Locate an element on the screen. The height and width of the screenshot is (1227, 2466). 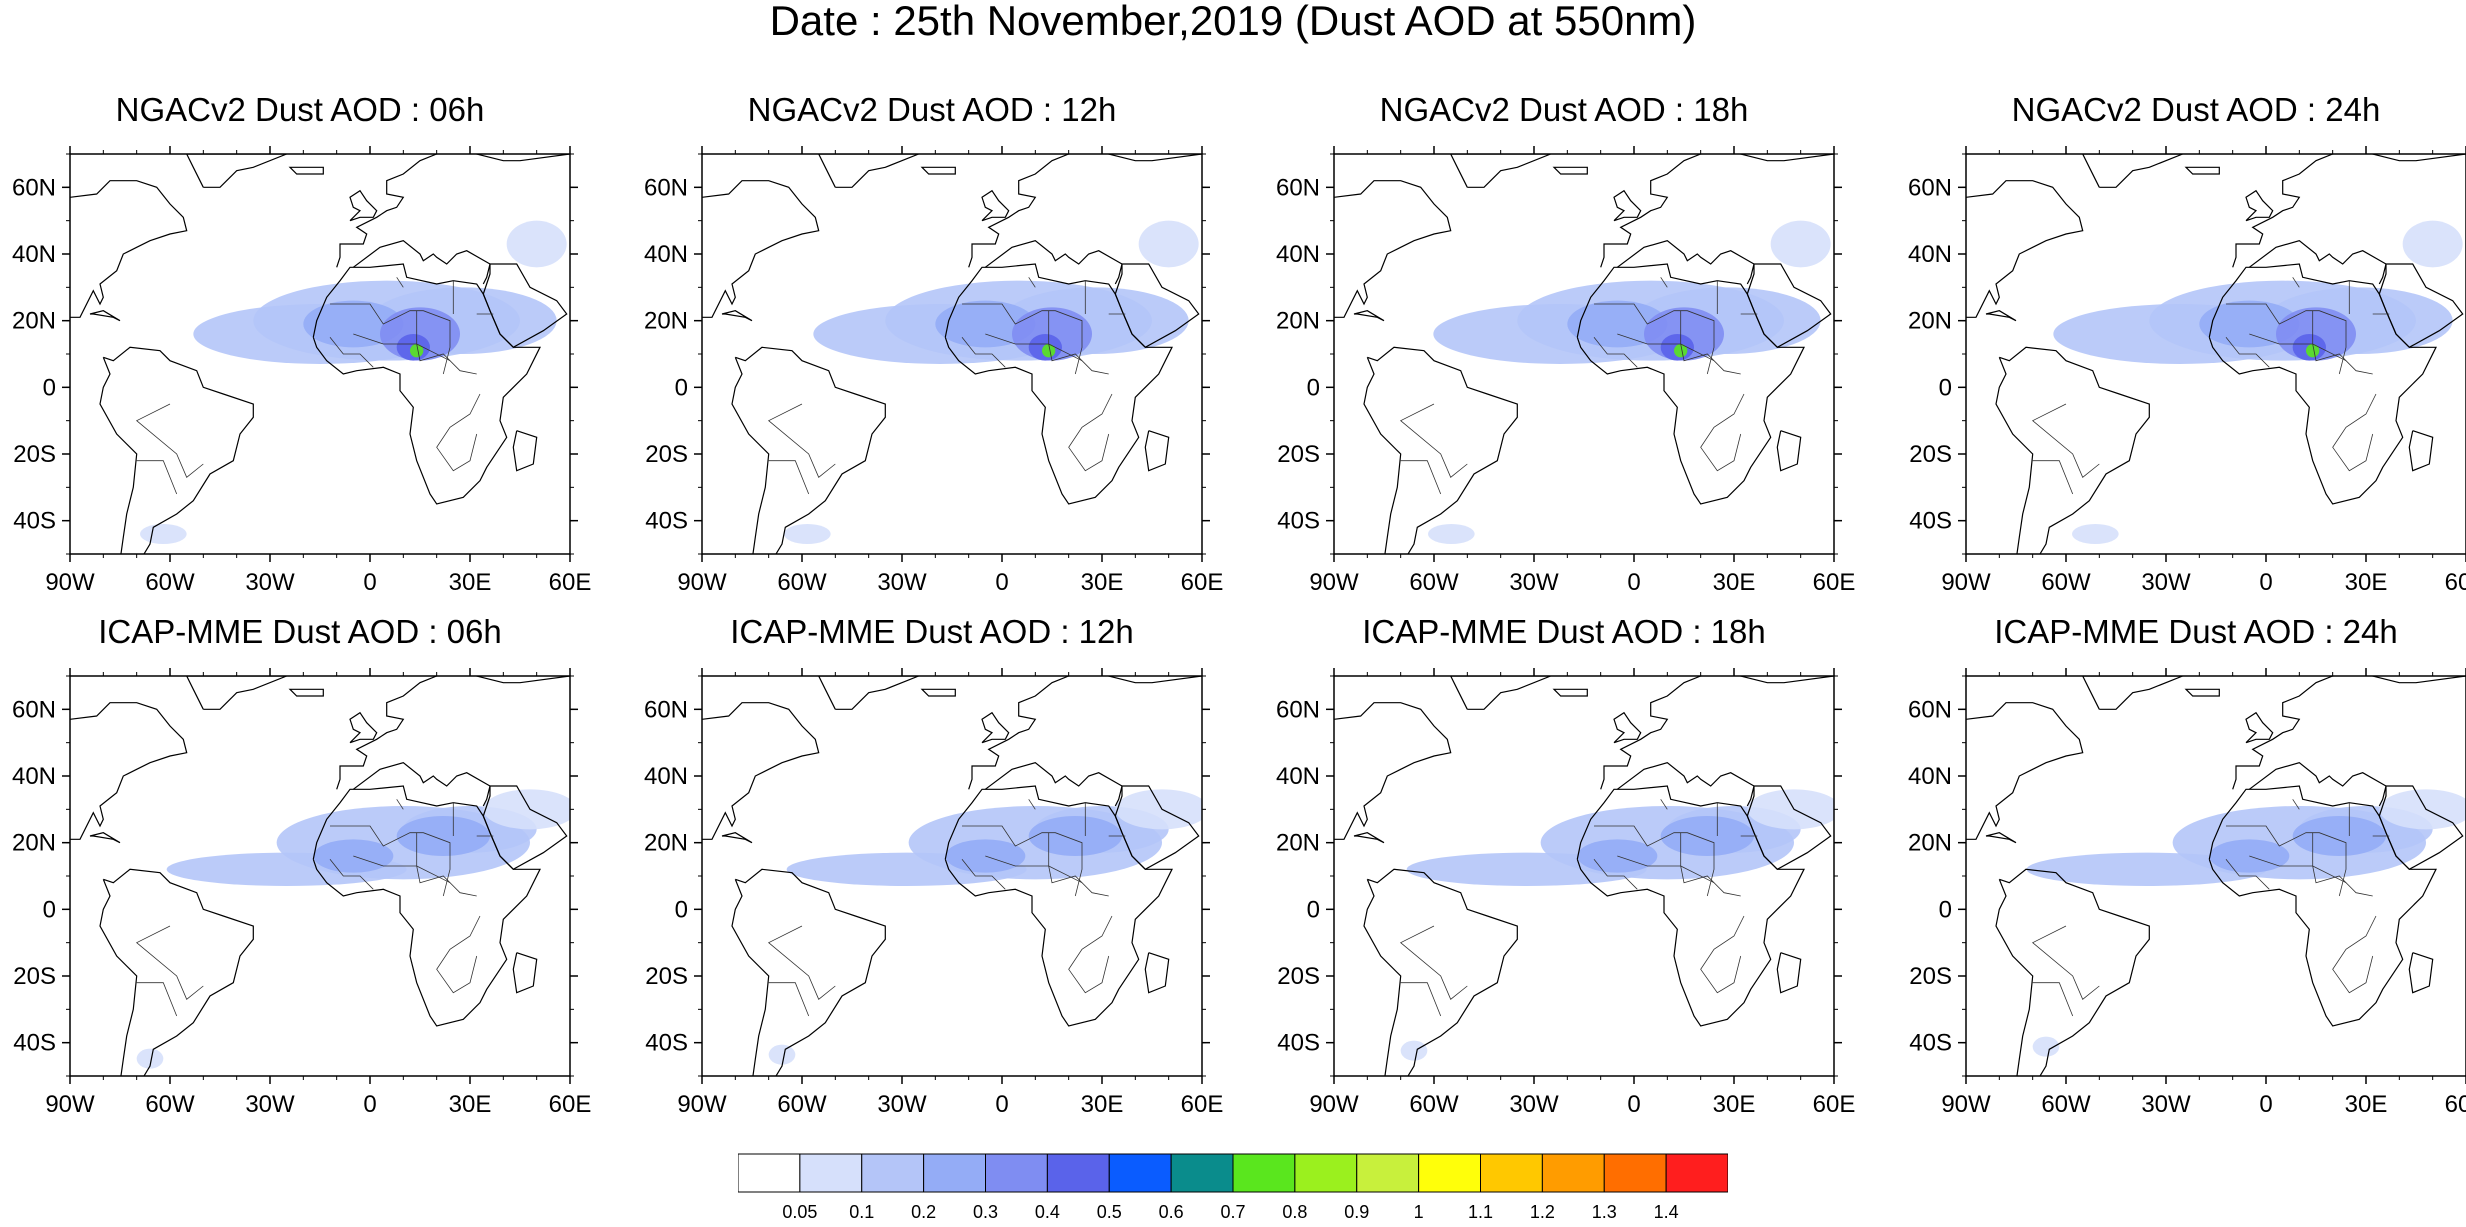
colorbar-label: 0.7 is located at coordinates (1232, 1212).